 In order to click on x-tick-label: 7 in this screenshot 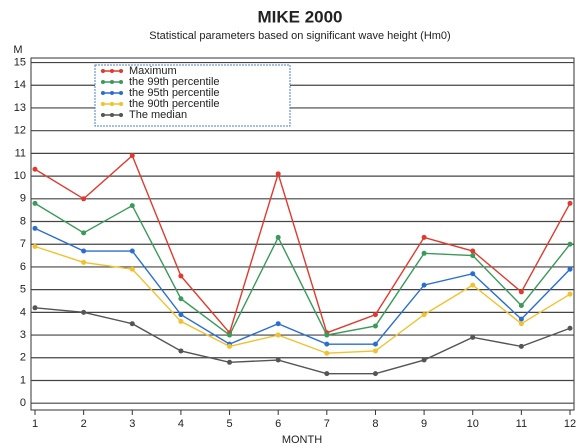, I will do `click(327, 424)`.